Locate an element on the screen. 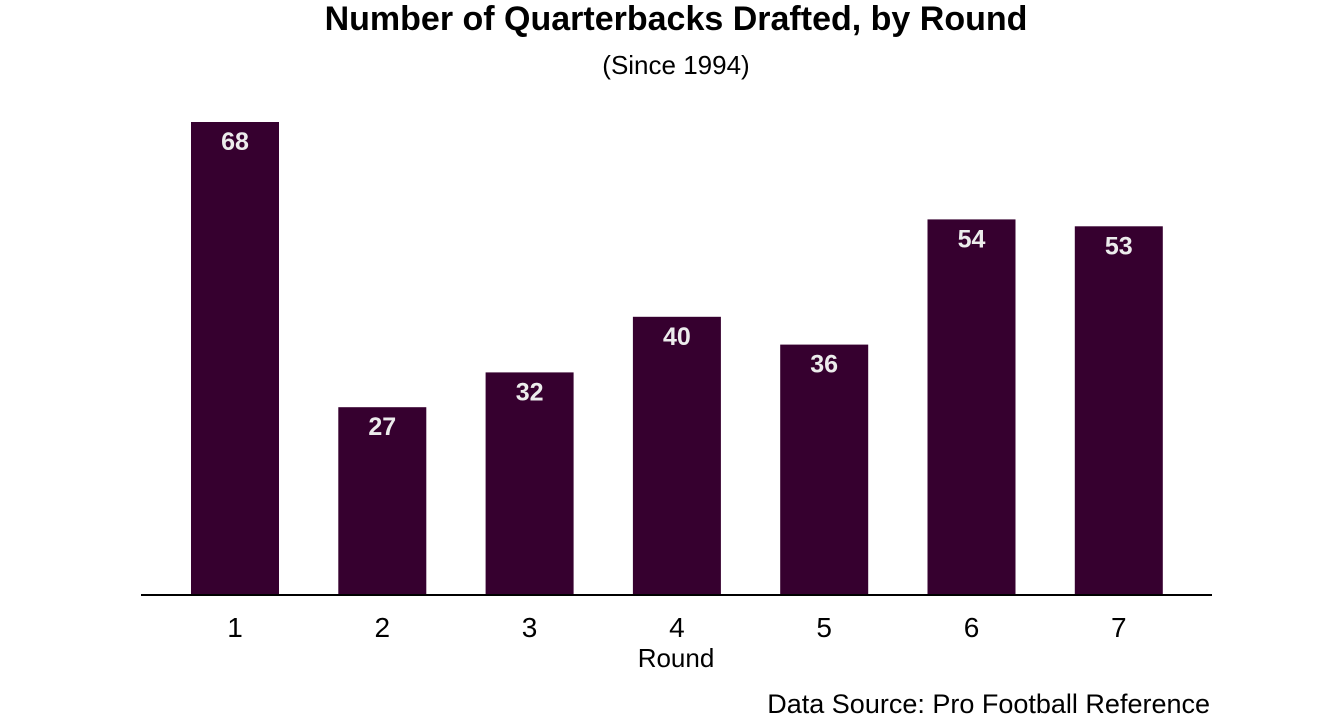 This screenshot has width=1344, height=720. x-tick-label-1: 1 is located at coordinates (235, 627).